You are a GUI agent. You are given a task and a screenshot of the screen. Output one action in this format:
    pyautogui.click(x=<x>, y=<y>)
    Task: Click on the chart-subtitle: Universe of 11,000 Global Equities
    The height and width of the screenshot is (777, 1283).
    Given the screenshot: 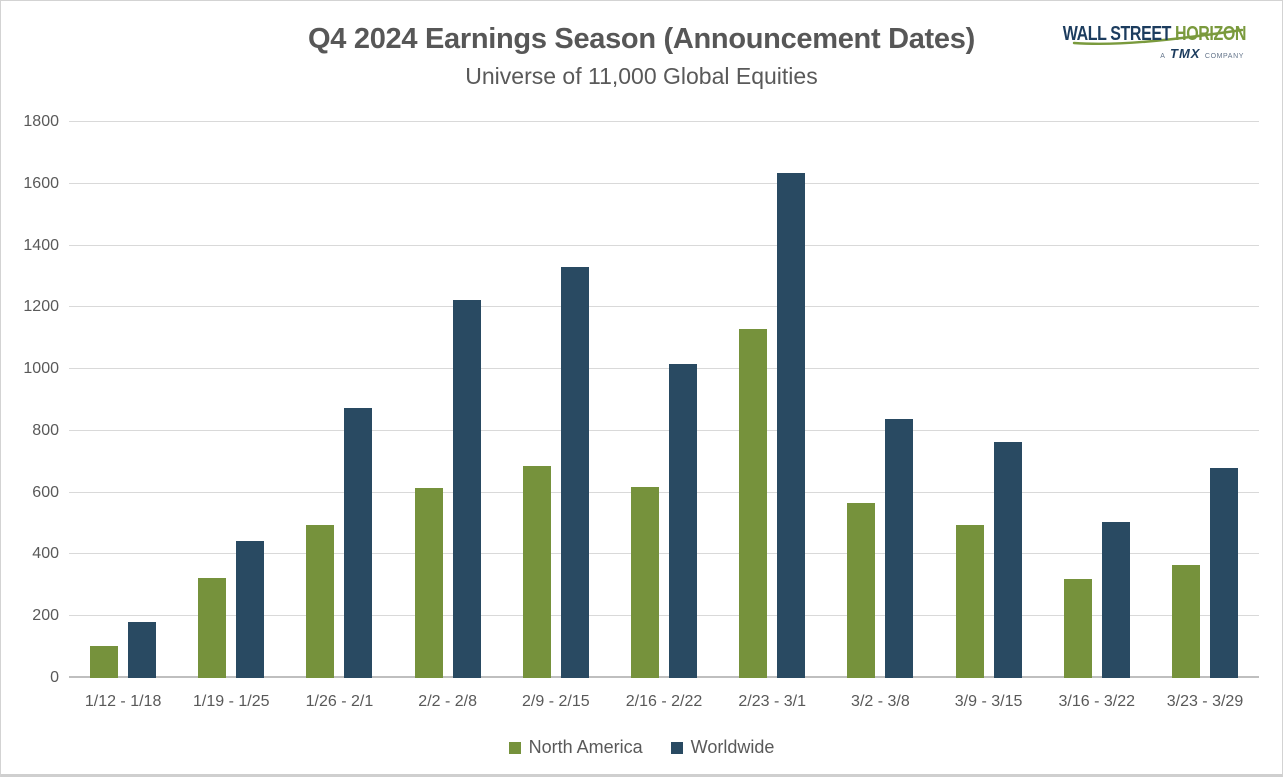 What is the action you would take?
    pyautogui.click(x=641, y=76)
    